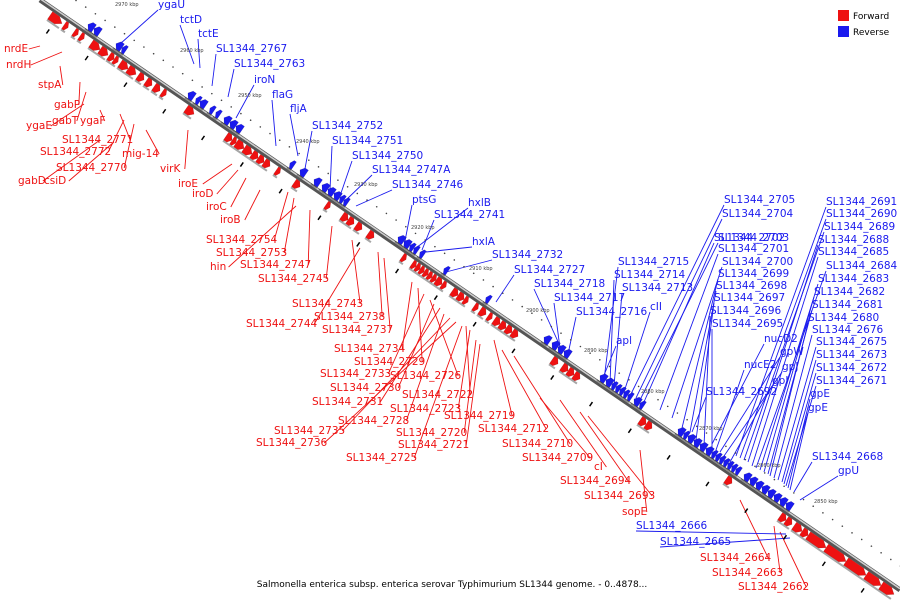  What do you see at coordinates (653, 262) in the screenshot?
I see `reverse-gene-label: SL1344_2715` at bounding box center [653, 262].